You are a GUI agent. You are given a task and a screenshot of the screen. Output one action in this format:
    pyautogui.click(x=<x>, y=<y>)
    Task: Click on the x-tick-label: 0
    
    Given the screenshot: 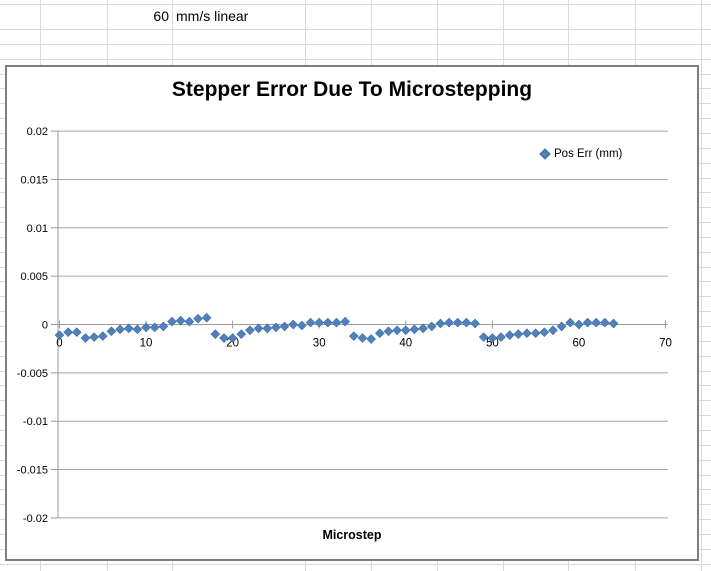 What is the action you would take?
    pyautogui.click(x=59, y=344)
    